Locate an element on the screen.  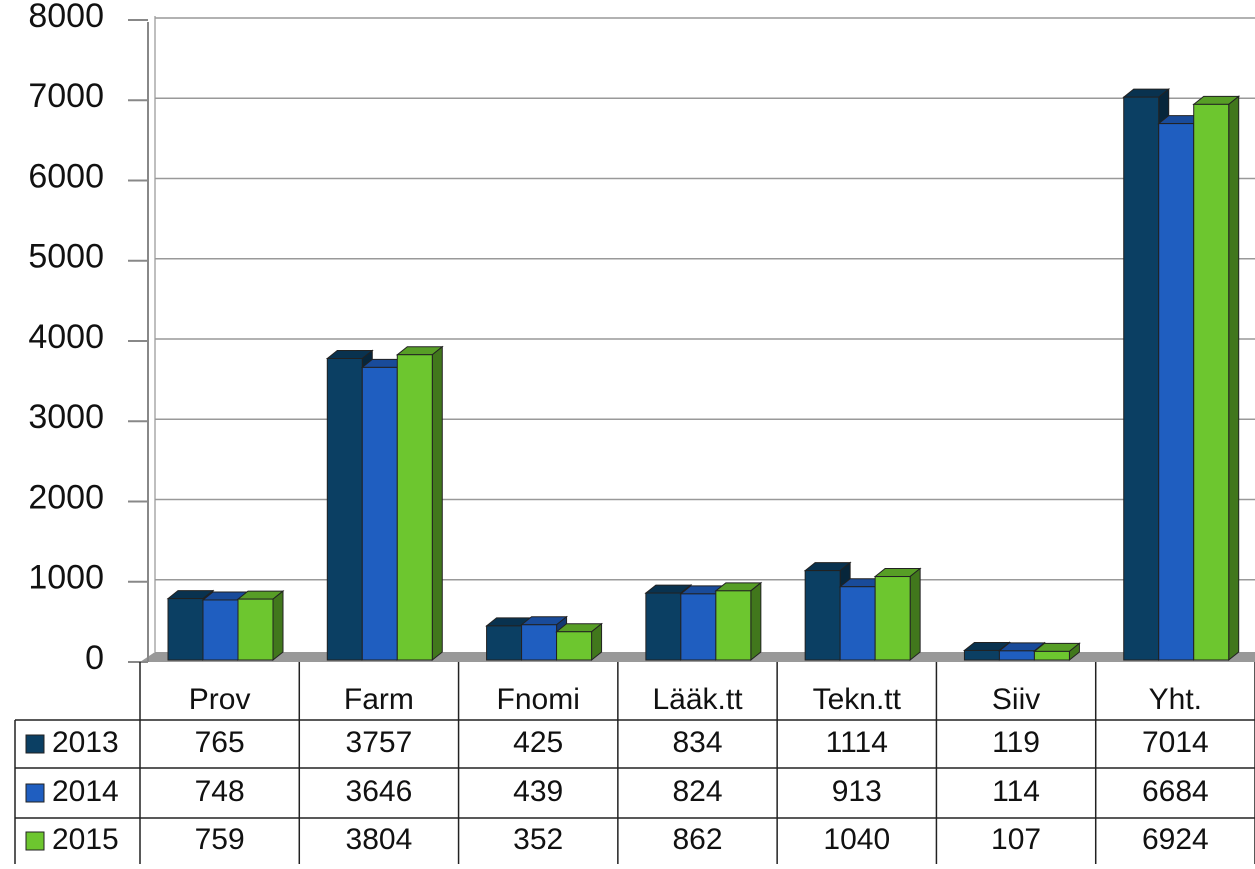
legend-label: 2015 is located at coordinates (85, 839).